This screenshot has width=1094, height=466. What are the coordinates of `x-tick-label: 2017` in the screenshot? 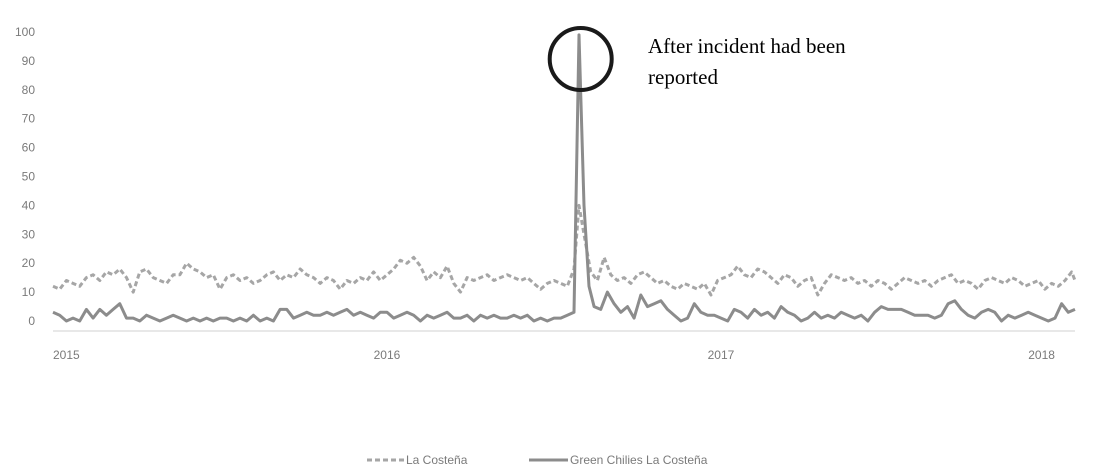 It's located at (721, 355).